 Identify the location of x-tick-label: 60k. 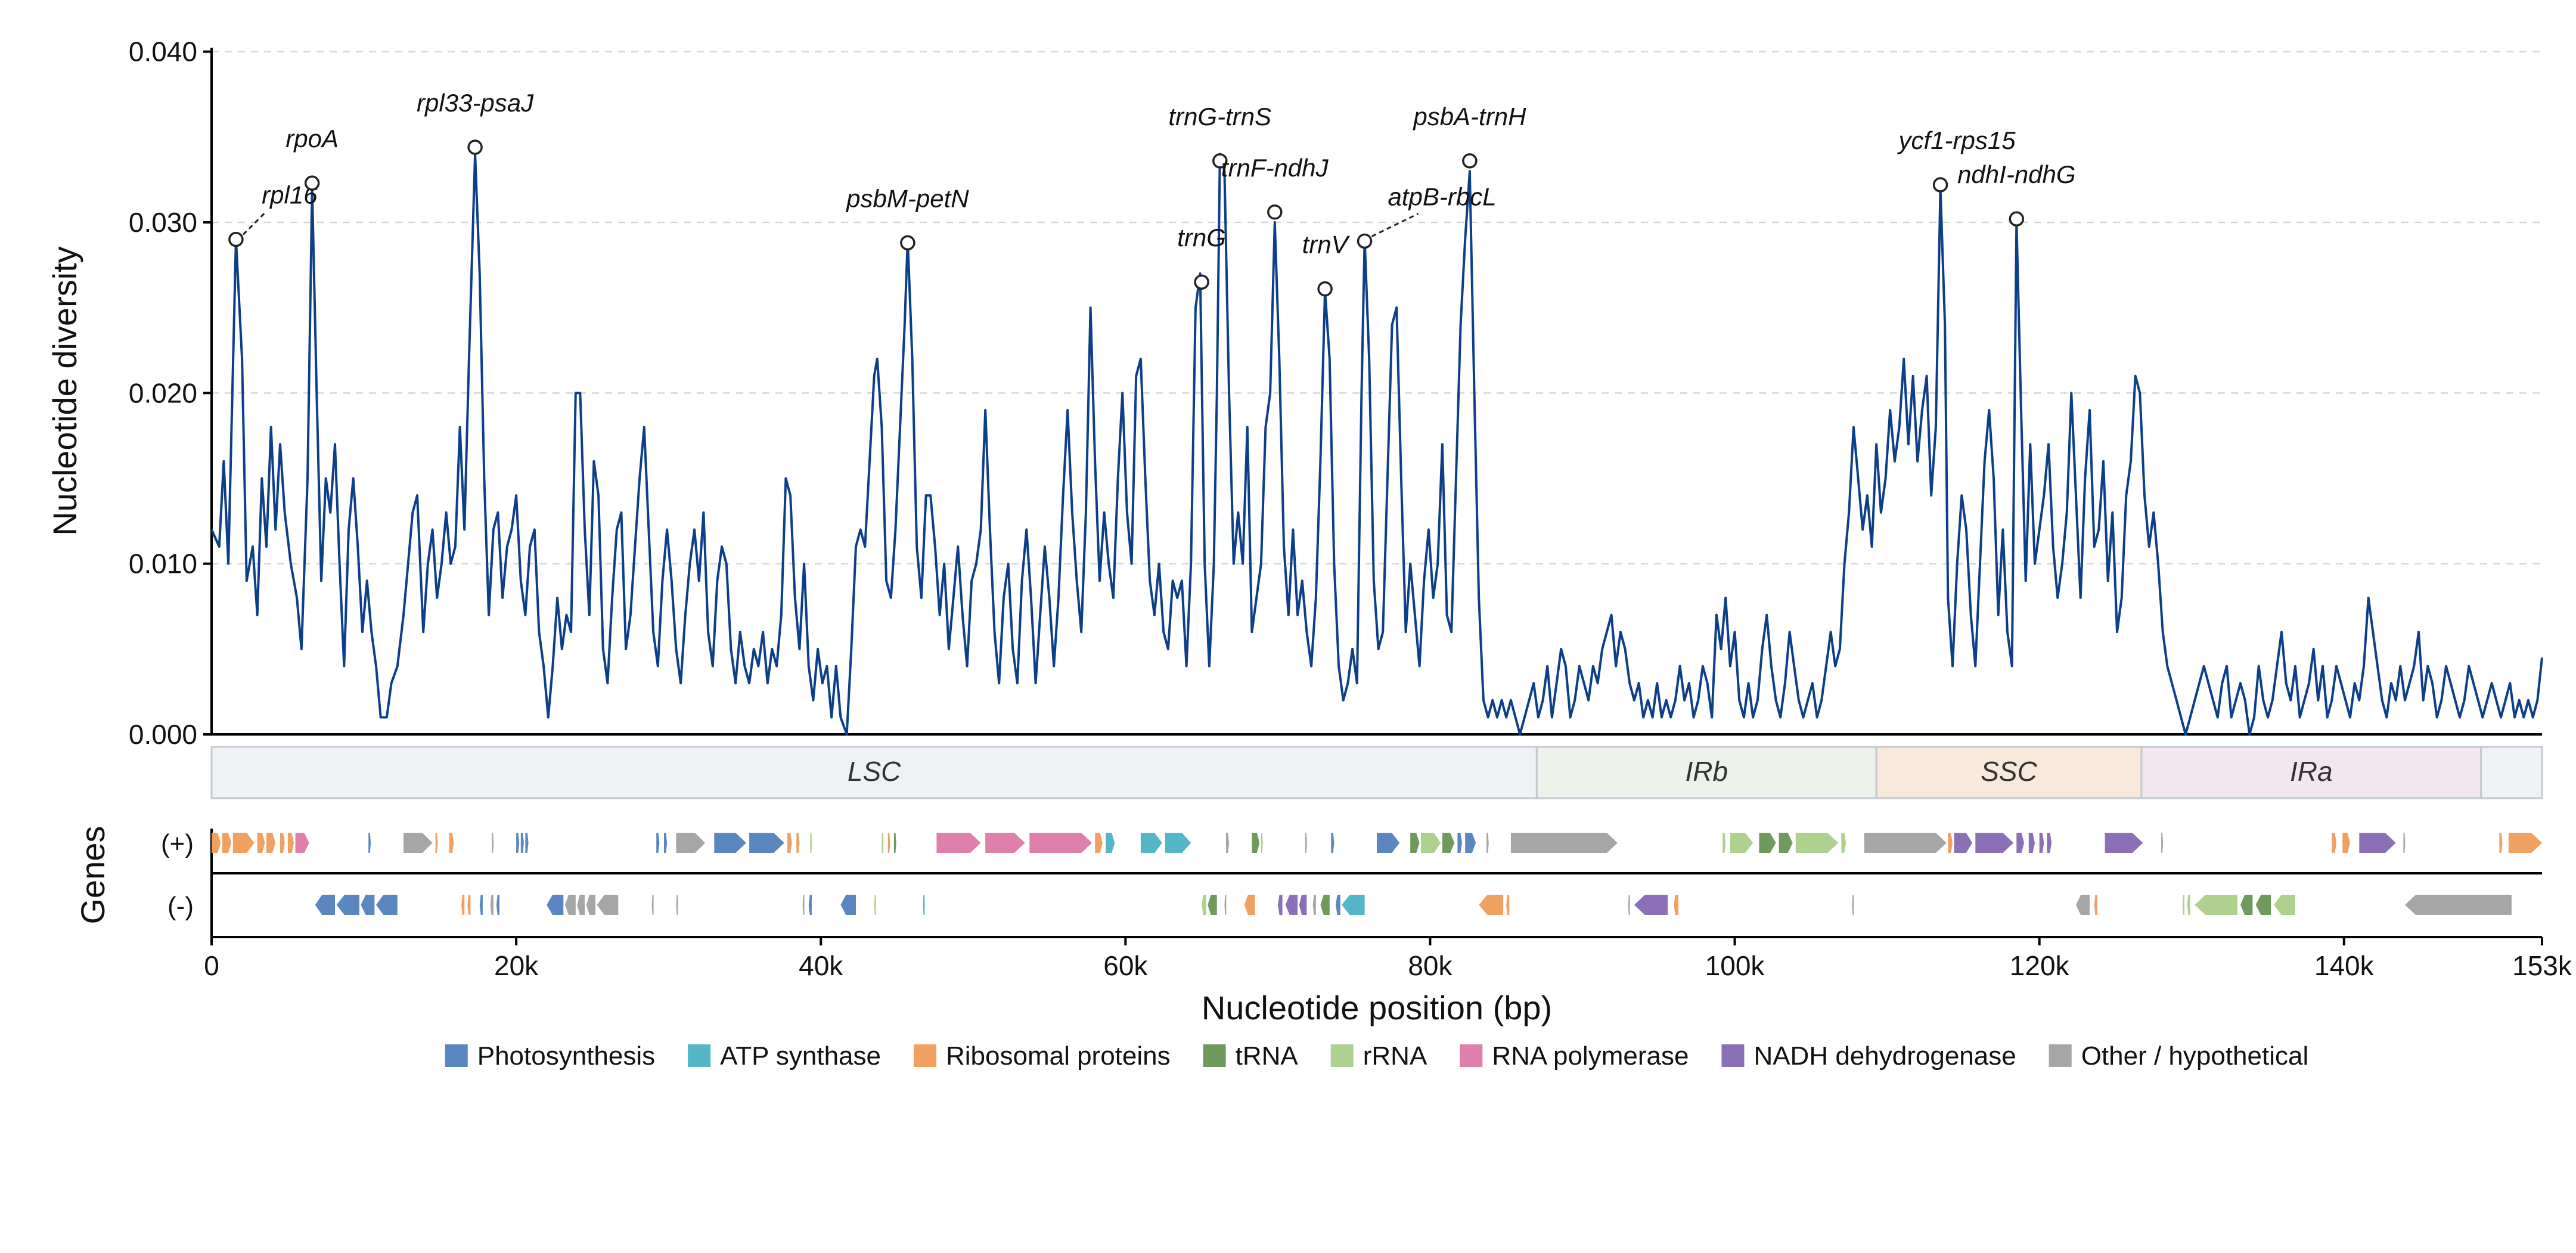
(1126, 965).